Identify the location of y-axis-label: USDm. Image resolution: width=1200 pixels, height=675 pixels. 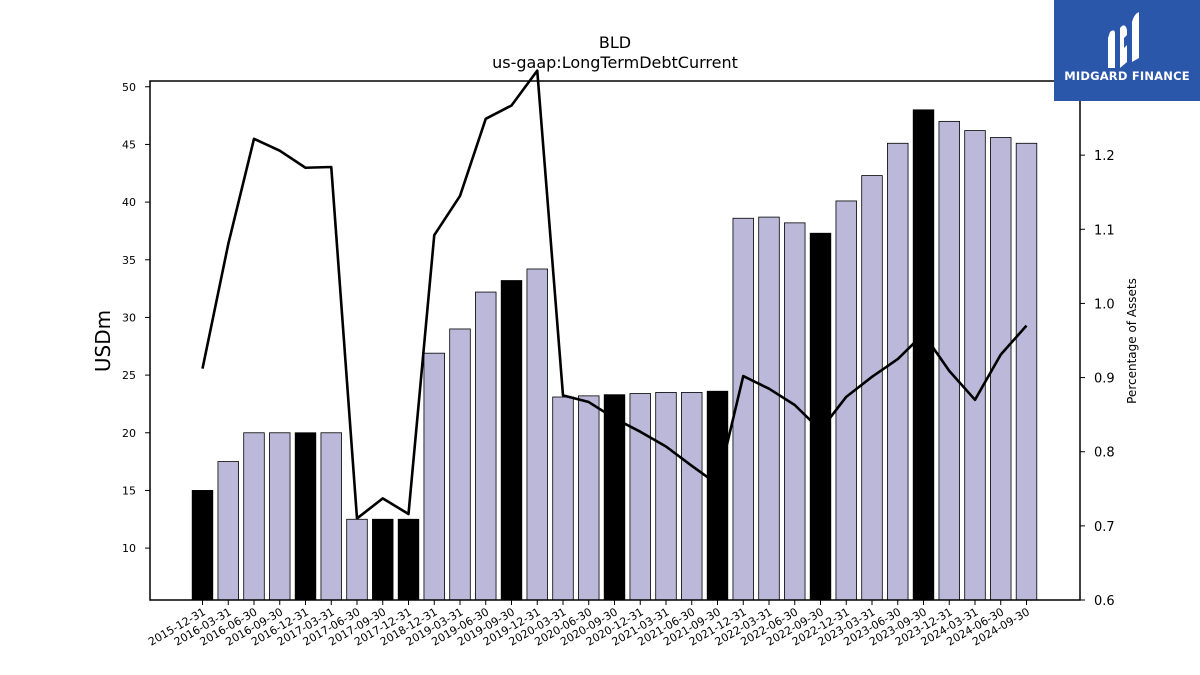
(103, 341).